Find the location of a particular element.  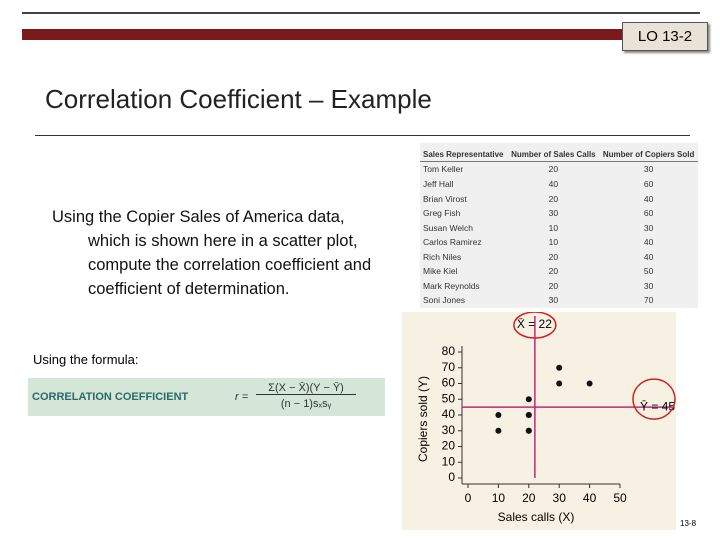

table-cell: Tom Keller is located at coordinates (443, 169).